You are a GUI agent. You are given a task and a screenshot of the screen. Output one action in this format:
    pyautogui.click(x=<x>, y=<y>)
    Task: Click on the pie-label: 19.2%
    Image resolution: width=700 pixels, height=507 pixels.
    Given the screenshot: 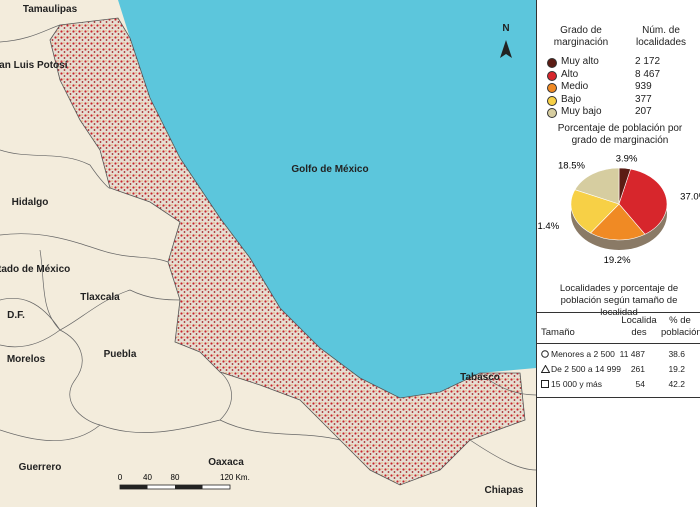 What is the action you would take?
    pyautogui.click(x=617, y=260)
    